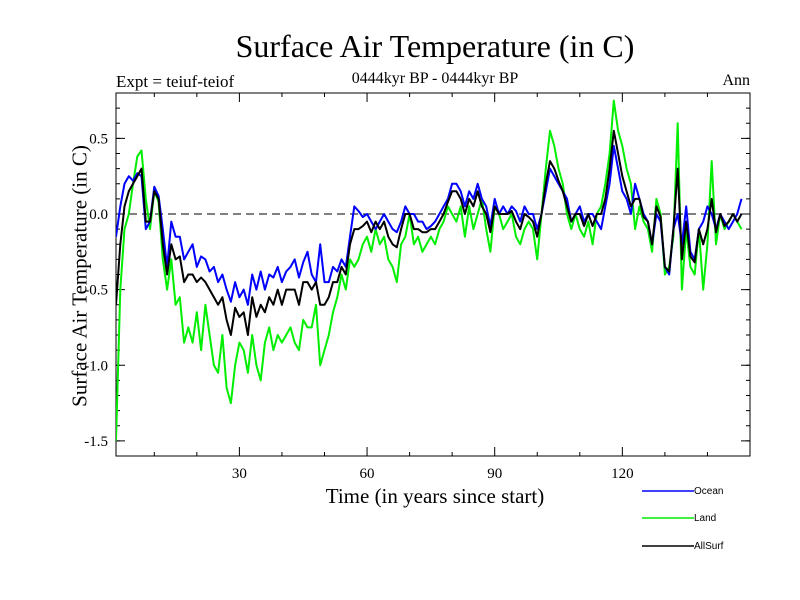 This screenshot has width=800, height=600. I want to click on experiment-label: Expt = teiuf-teiof, so click(175, 81).